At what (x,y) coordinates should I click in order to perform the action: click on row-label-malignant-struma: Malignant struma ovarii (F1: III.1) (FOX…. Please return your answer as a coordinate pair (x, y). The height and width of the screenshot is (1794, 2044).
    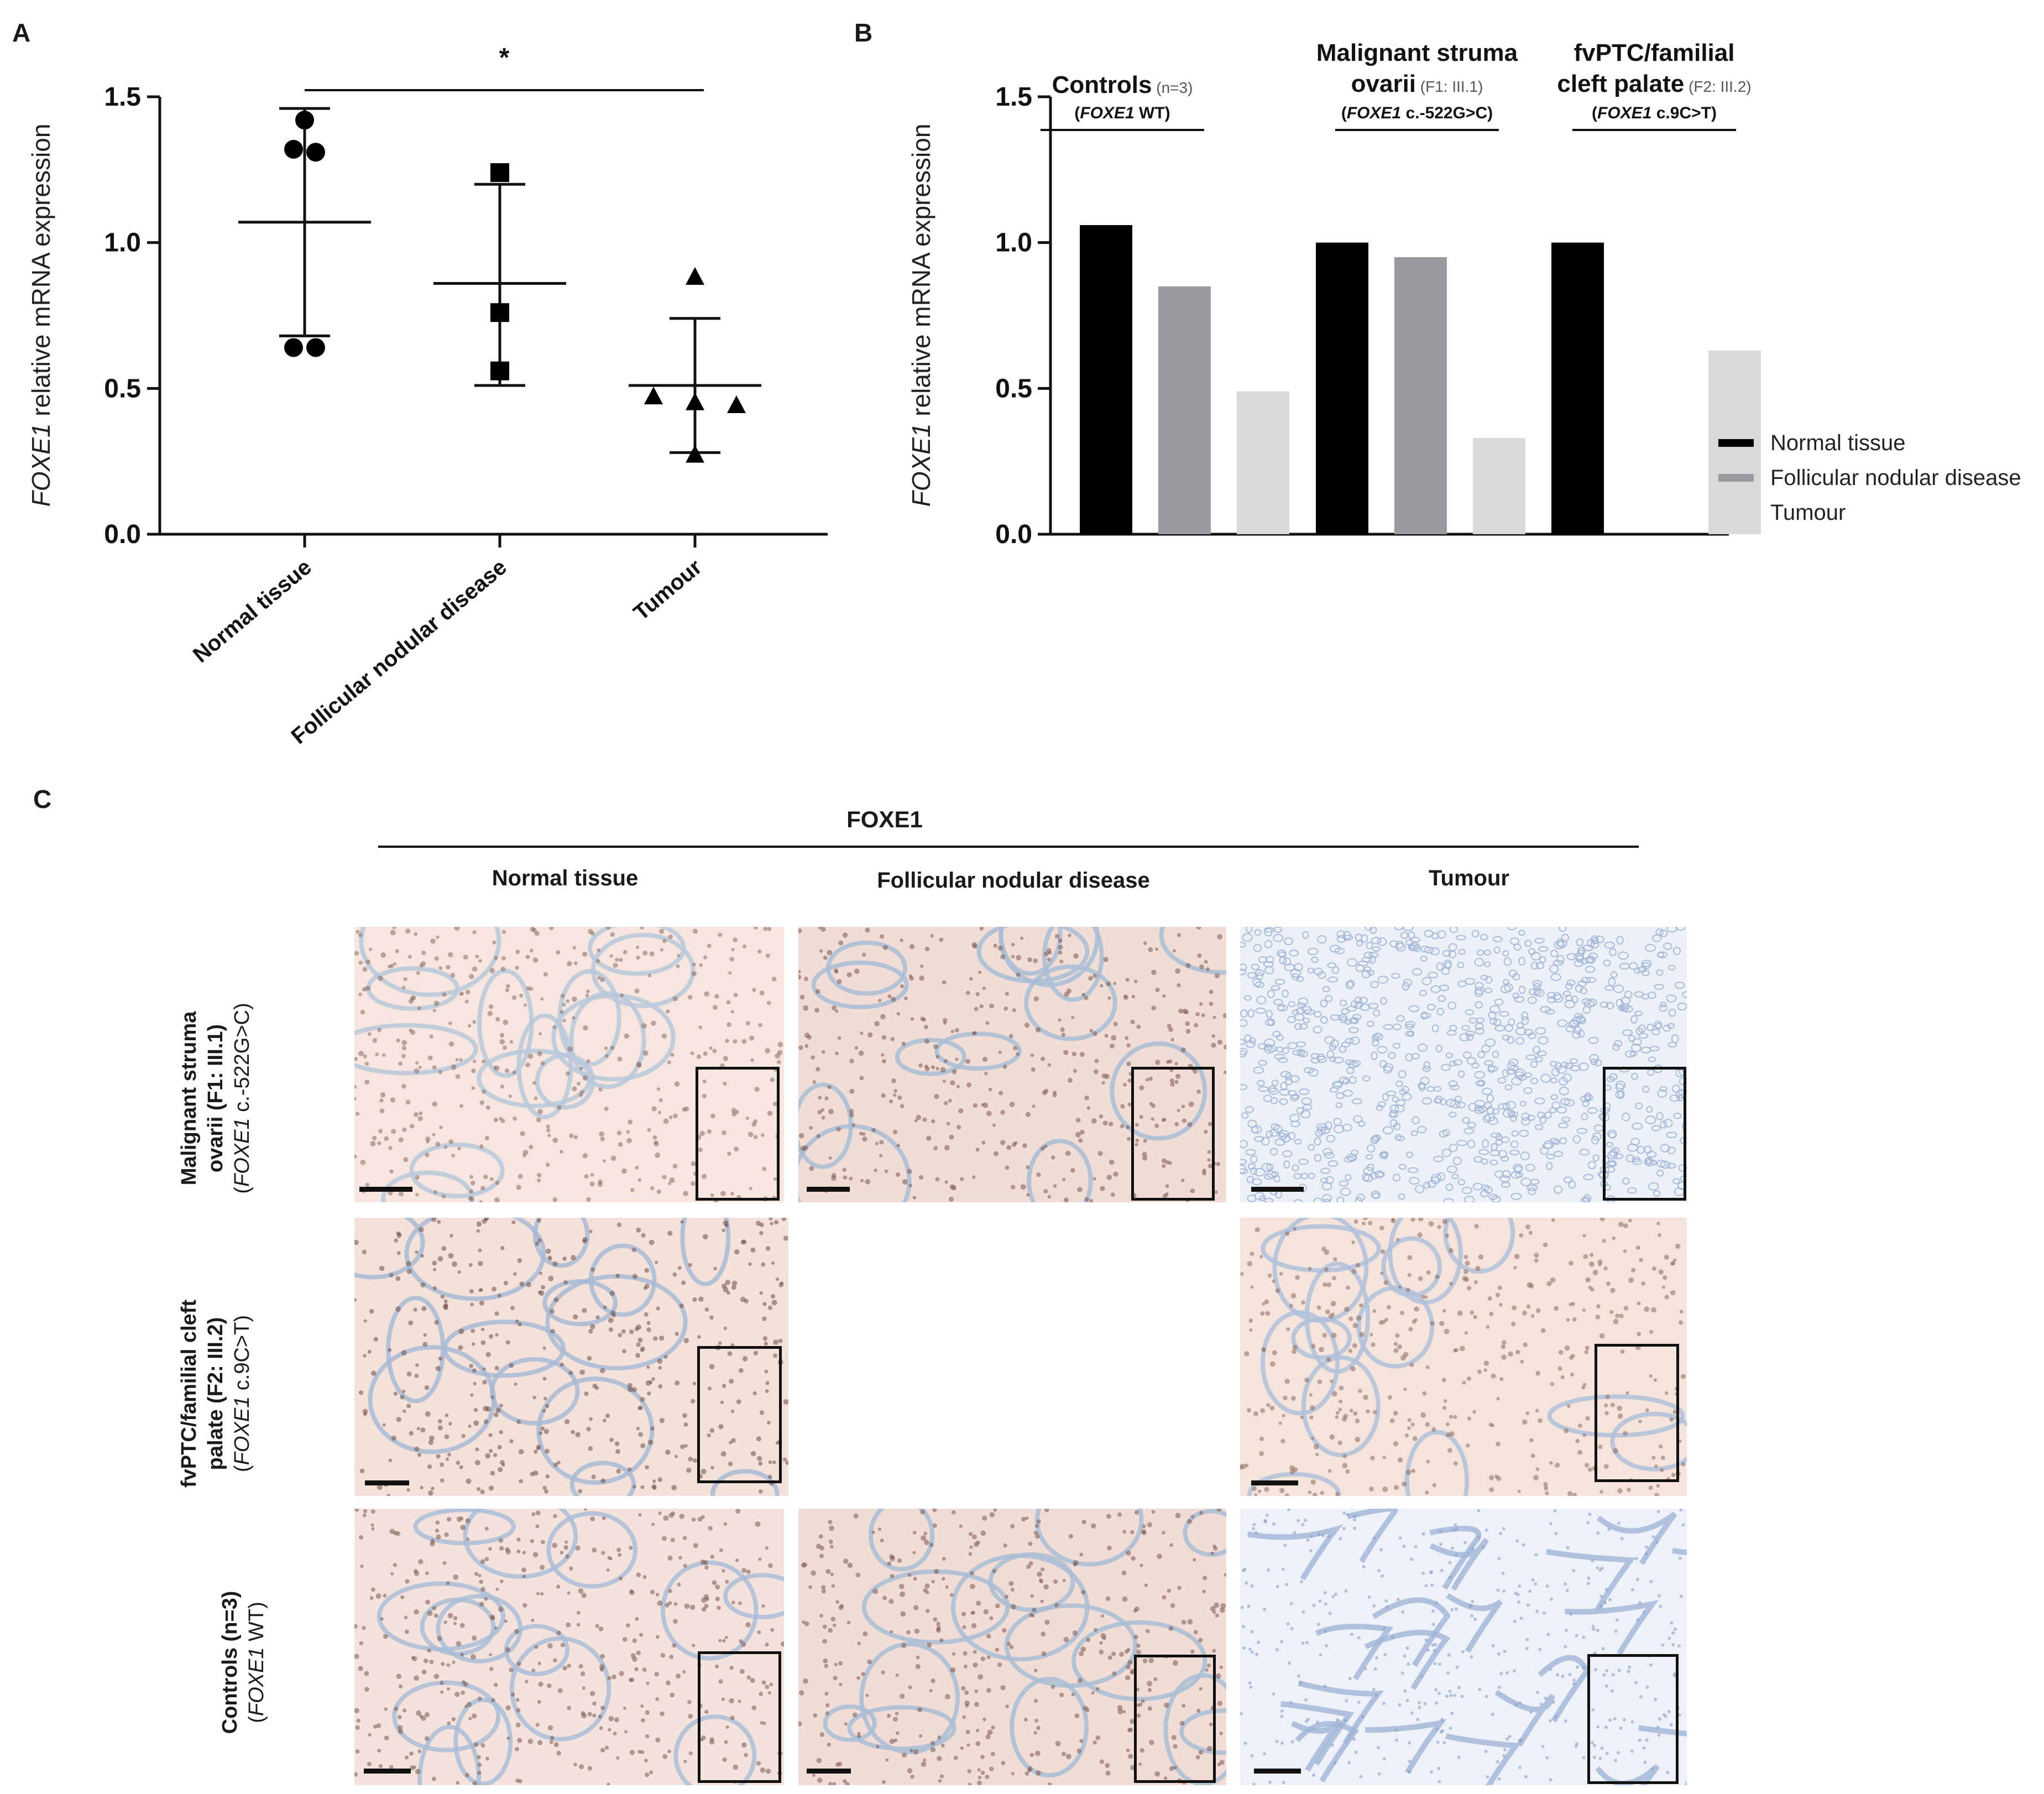
    Looking at the image, I should click on (215, 1098).